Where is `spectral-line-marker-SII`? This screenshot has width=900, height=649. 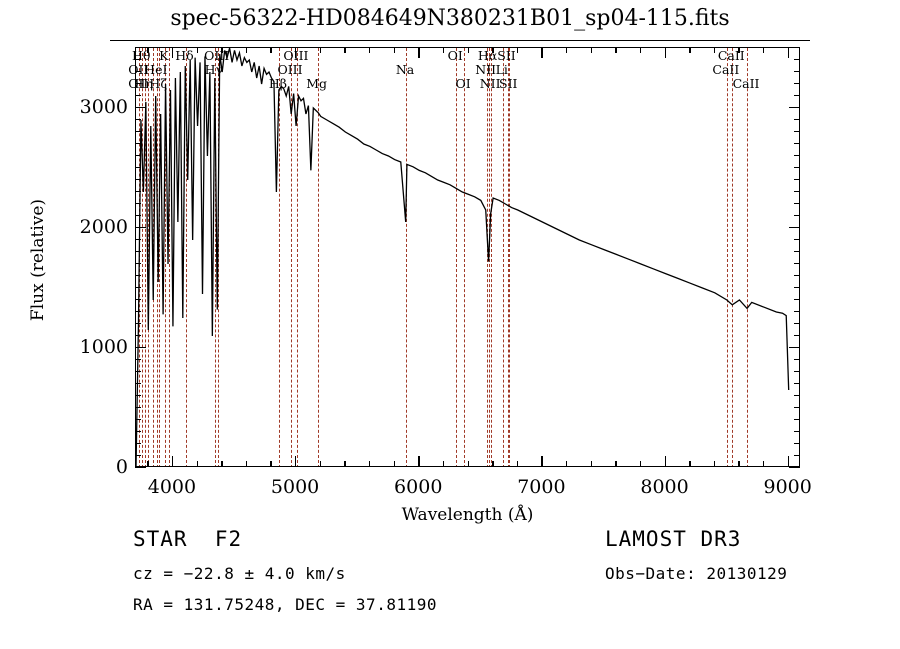 spectral-line-marker-SII is located at coordinates (508, 257).